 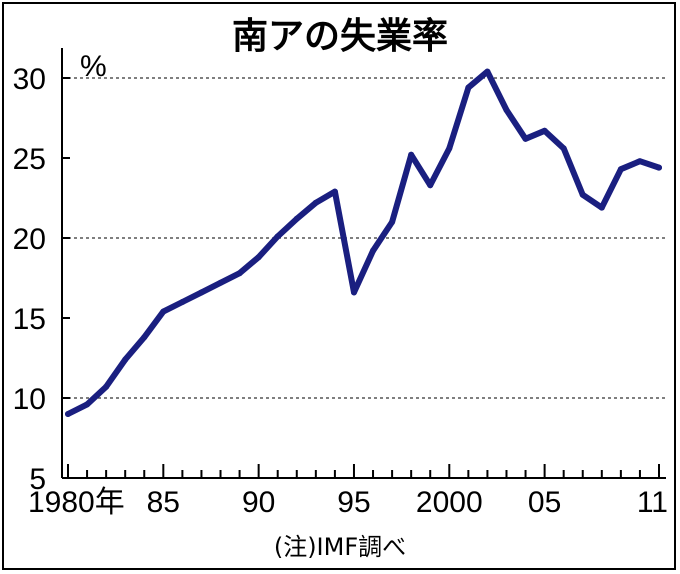 What do you see at coordinates (340, 547) in the screenshot?
I see `source-note: (注)IMF調べ` at bounding box center [340, 547].